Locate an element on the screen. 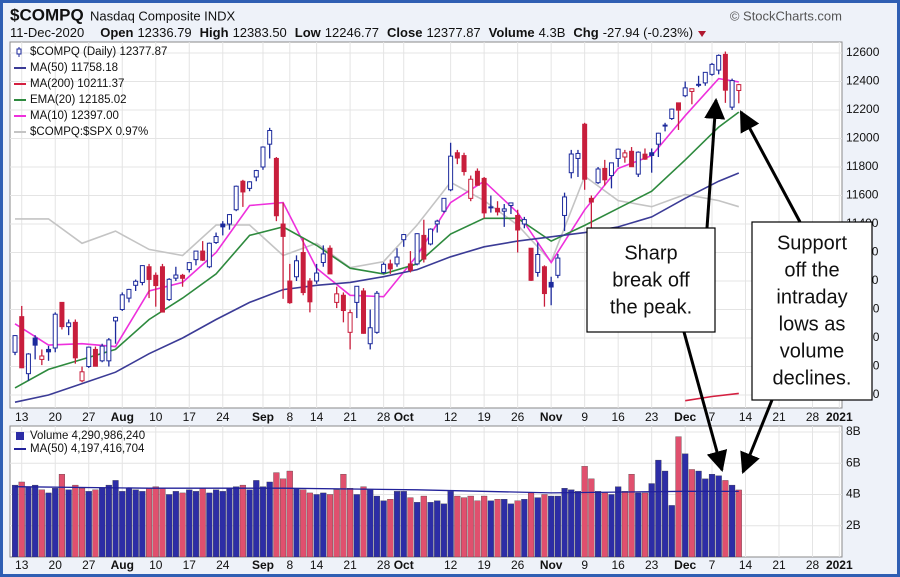 Image resolution: width=900 pixels, height=577 pixels. x-tick-label: Sep is located at coordinates (263, 565).